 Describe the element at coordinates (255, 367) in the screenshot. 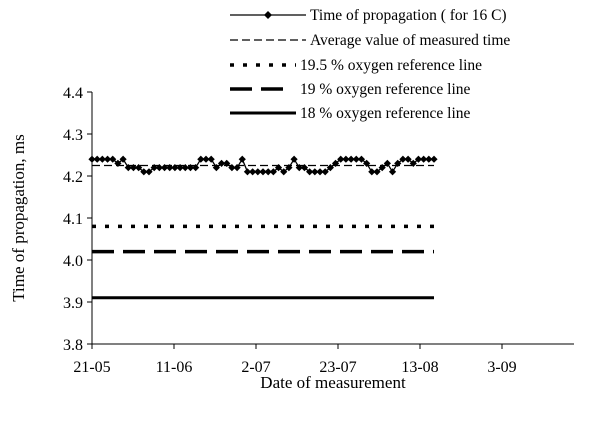

I see `x-tick-label: 2-07` at that location.